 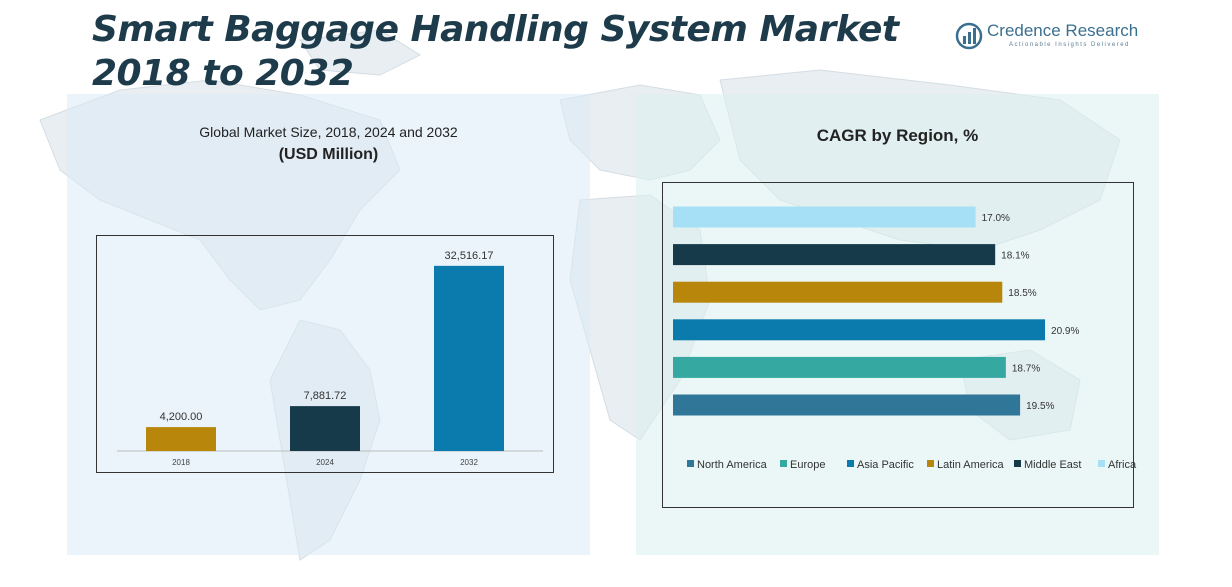 I want to click on cagr-bar-chart: 19.5% 18.7% 20.9% 18.5% 18.1% 17.0%, so click(x=876, y=311).